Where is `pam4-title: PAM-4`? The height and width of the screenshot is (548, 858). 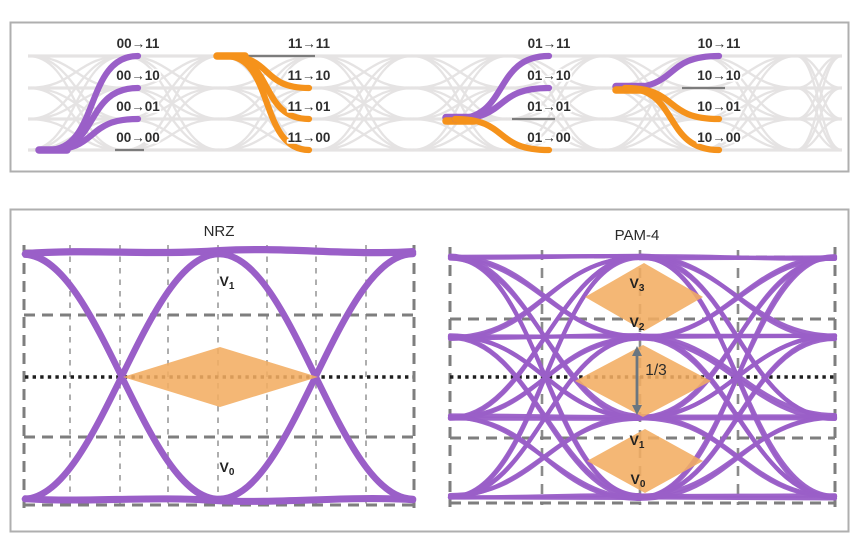 pam4-title: PAM-4 is located at coordinates (637, 235).